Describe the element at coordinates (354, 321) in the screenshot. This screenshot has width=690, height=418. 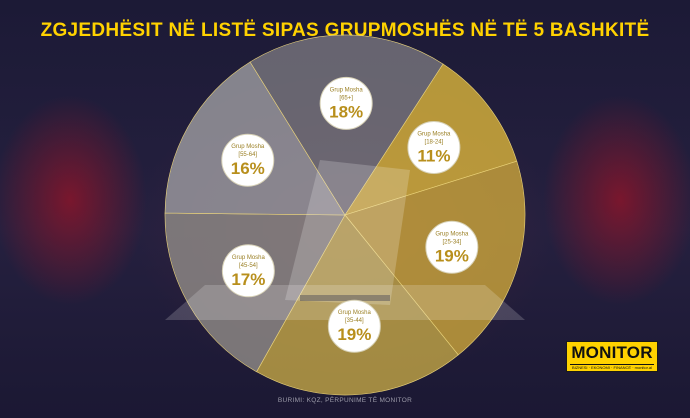
I see `slice-category: [35-44]` at that location.